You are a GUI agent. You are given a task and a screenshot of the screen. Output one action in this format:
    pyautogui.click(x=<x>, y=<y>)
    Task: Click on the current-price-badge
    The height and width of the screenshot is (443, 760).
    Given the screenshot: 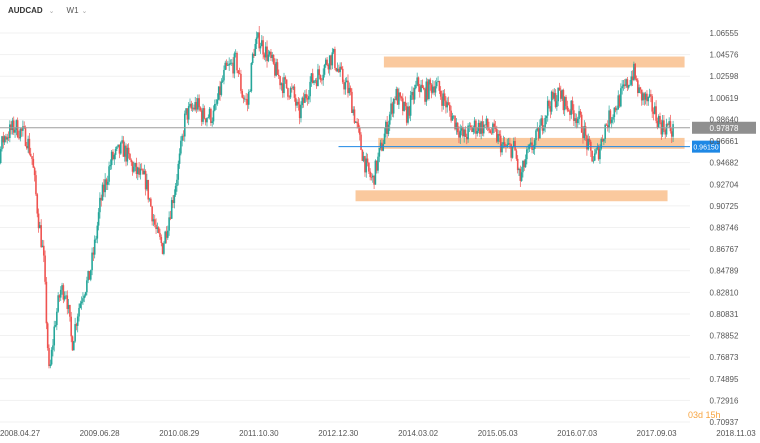 What is the action you would take?
    pyautogui.click(x=724, y=127)
    